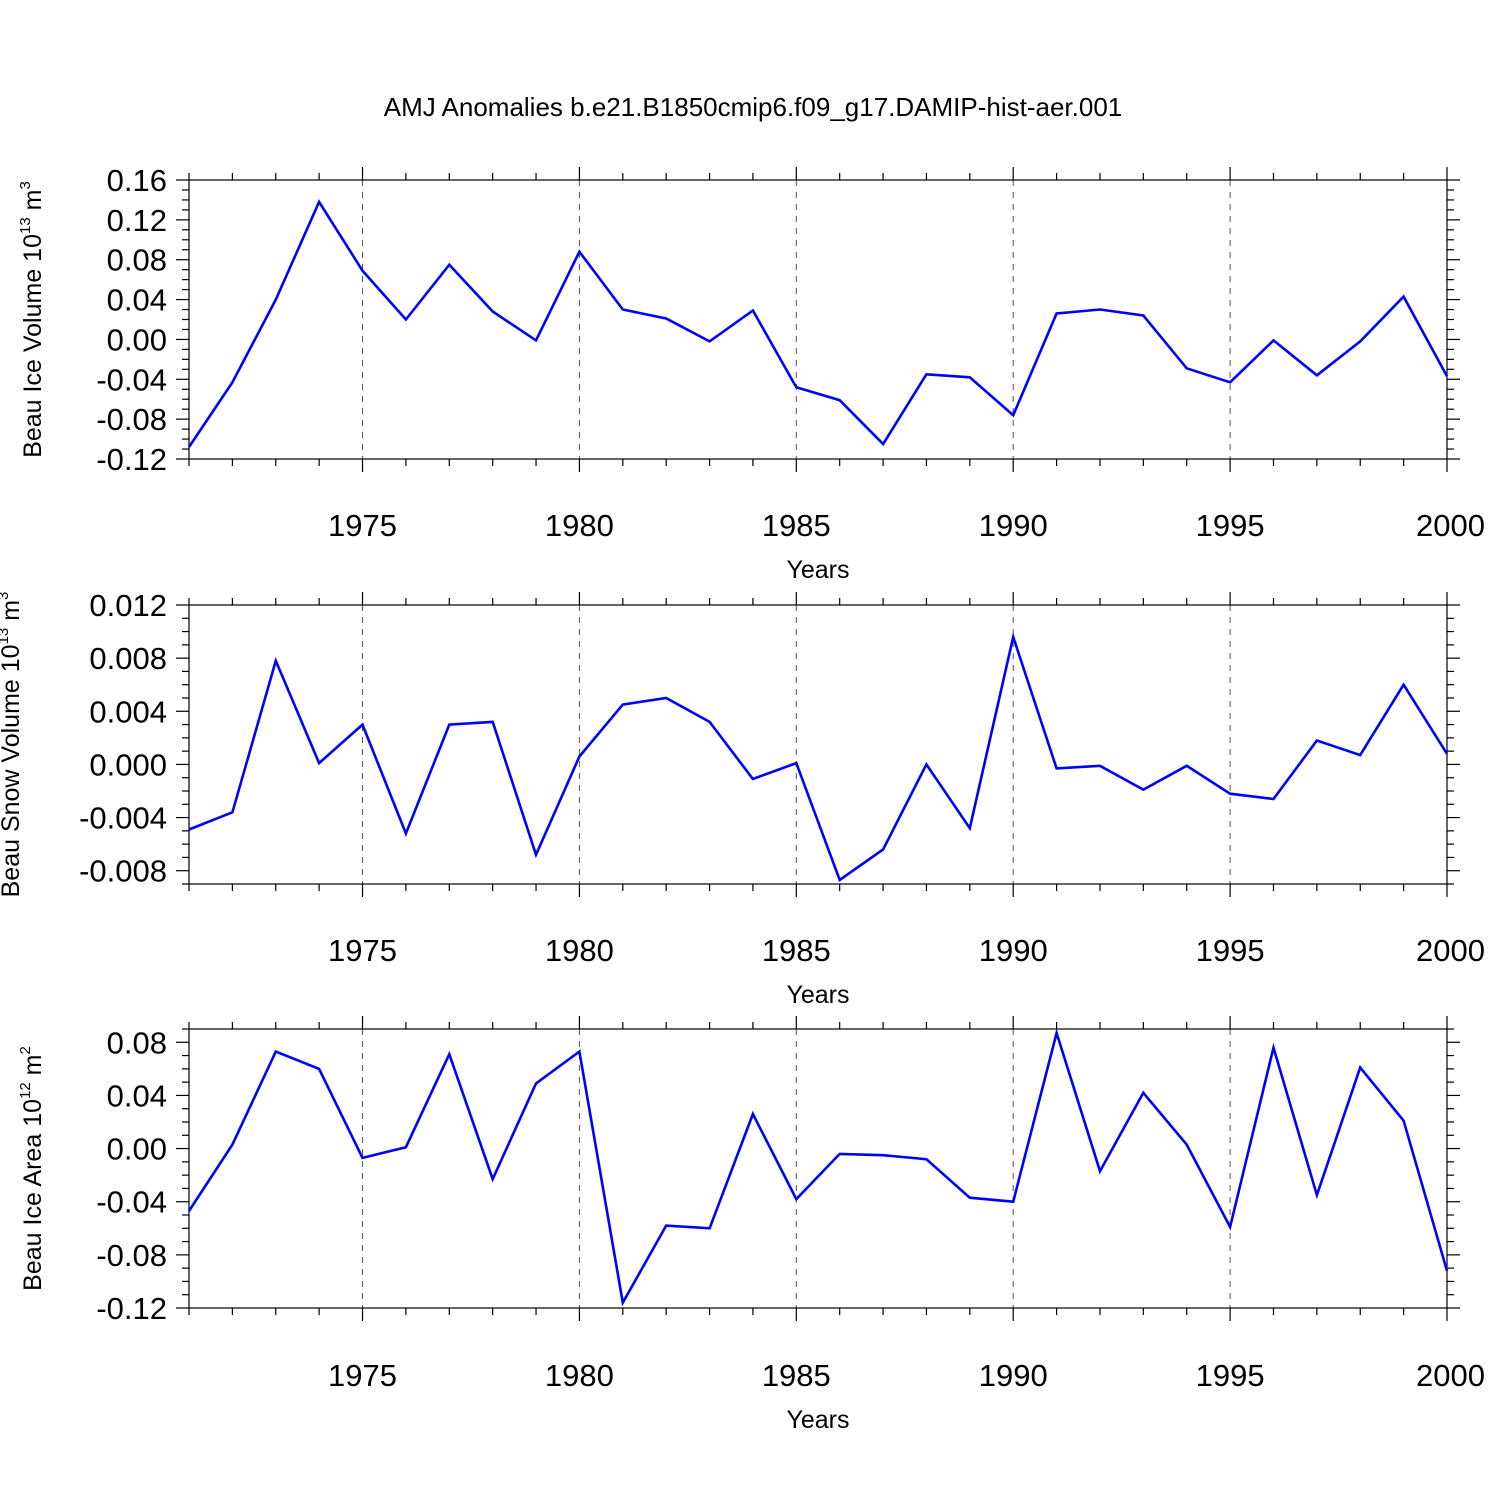 Image resolution: width=1500 pixels, height=1500 pixels. I want to click on y-tick-label: -0.008, so click(123, 871).